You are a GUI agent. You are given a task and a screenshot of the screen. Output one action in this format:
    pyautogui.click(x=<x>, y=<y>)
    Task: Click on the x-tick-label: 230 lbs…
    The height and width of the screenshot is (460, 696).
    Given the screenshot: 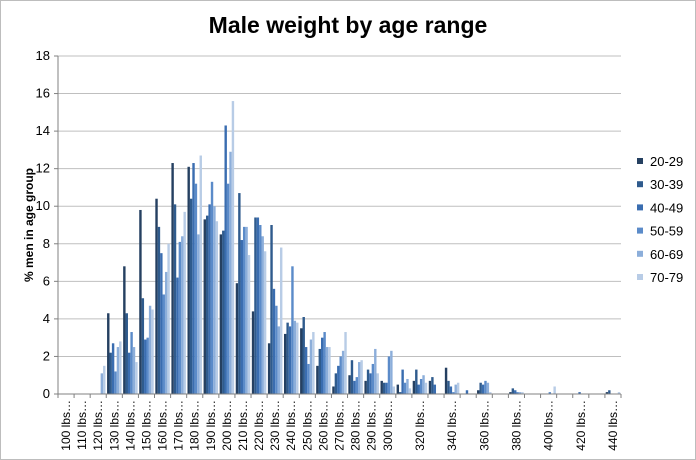 What is the action you would take?
    pyautogui.click(x=275, y=425)
    